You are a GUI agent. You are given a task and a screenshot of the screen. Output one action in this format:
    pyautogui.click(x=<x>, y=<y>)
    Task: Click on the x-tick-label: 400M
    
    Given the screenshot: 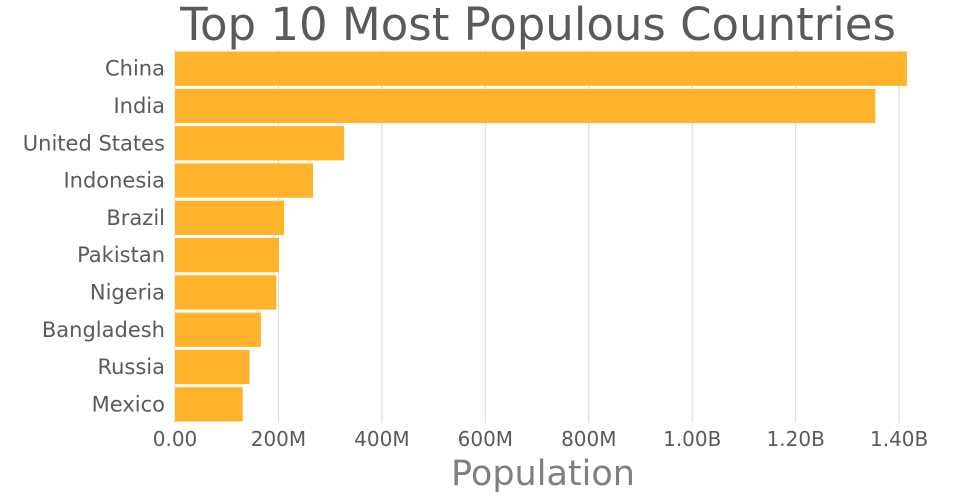 What is the action you would take?
    pyautogui.click(x=381, y=439)
    